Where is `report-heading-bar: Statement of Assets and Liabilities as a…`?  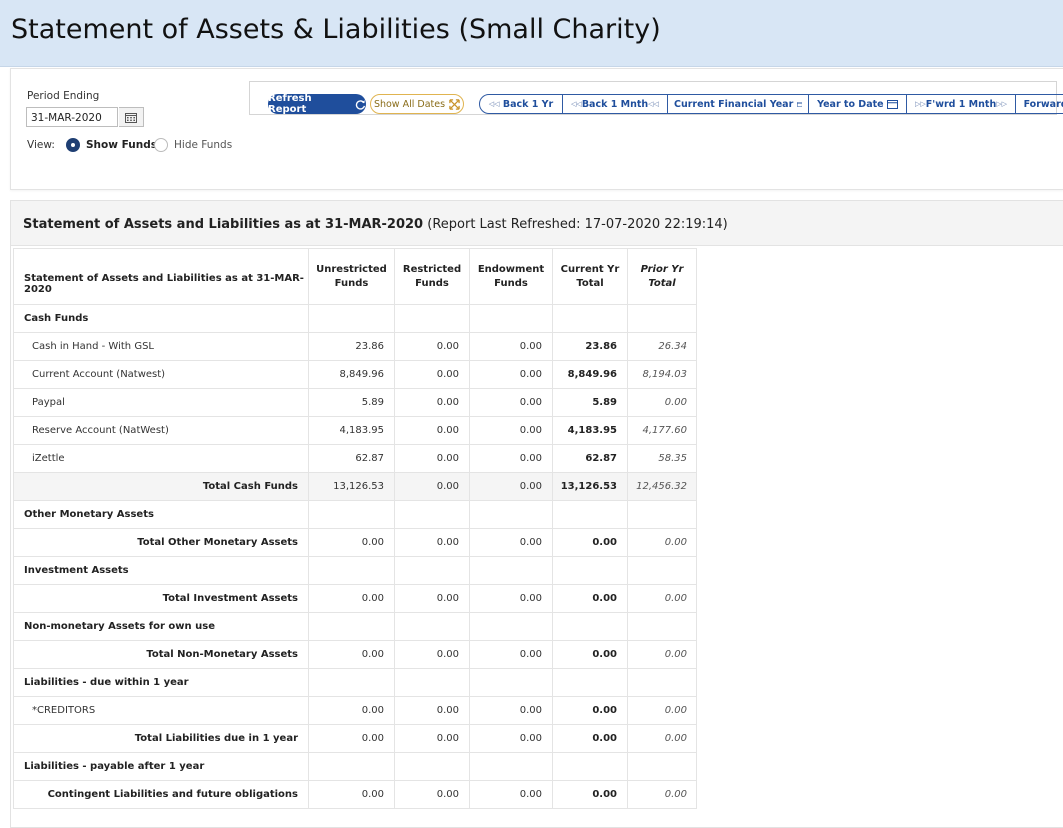 report-heading-bar: Statement of Assets and Liabilities as a… is located at coordinates (537, 223).